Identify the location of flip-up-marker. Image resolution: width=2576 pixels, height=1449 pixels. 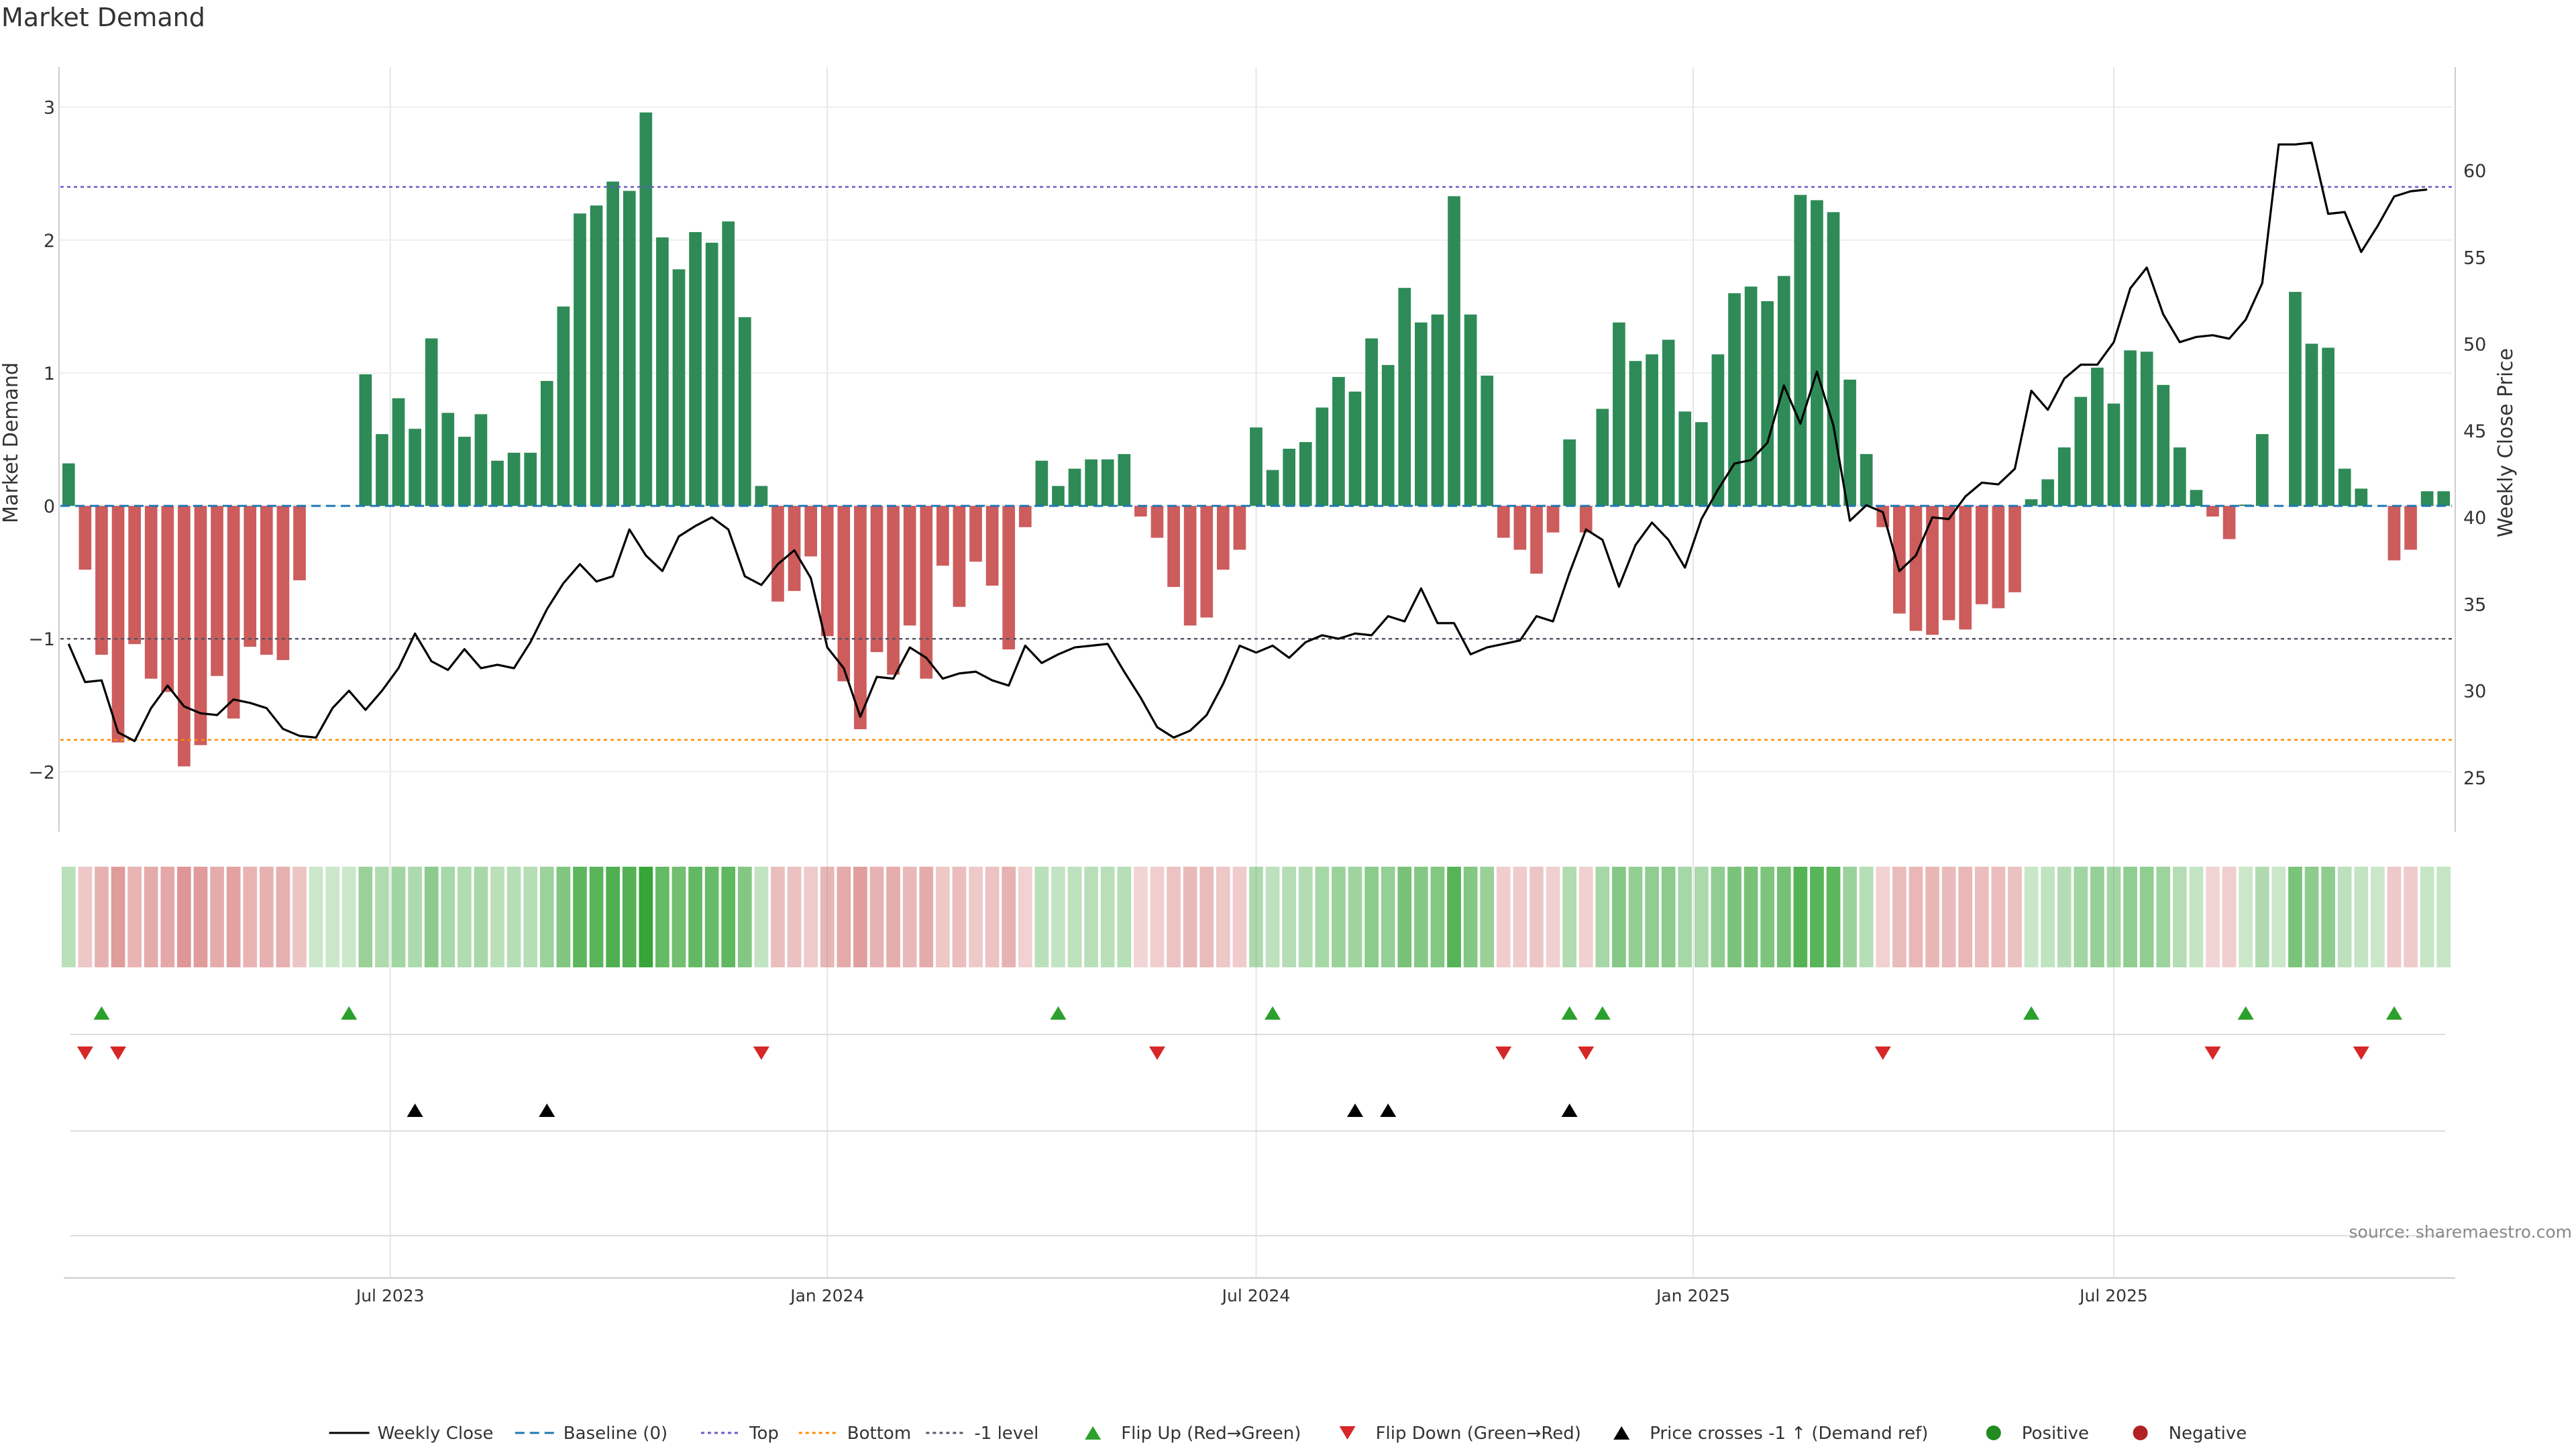
(2245, 1013).